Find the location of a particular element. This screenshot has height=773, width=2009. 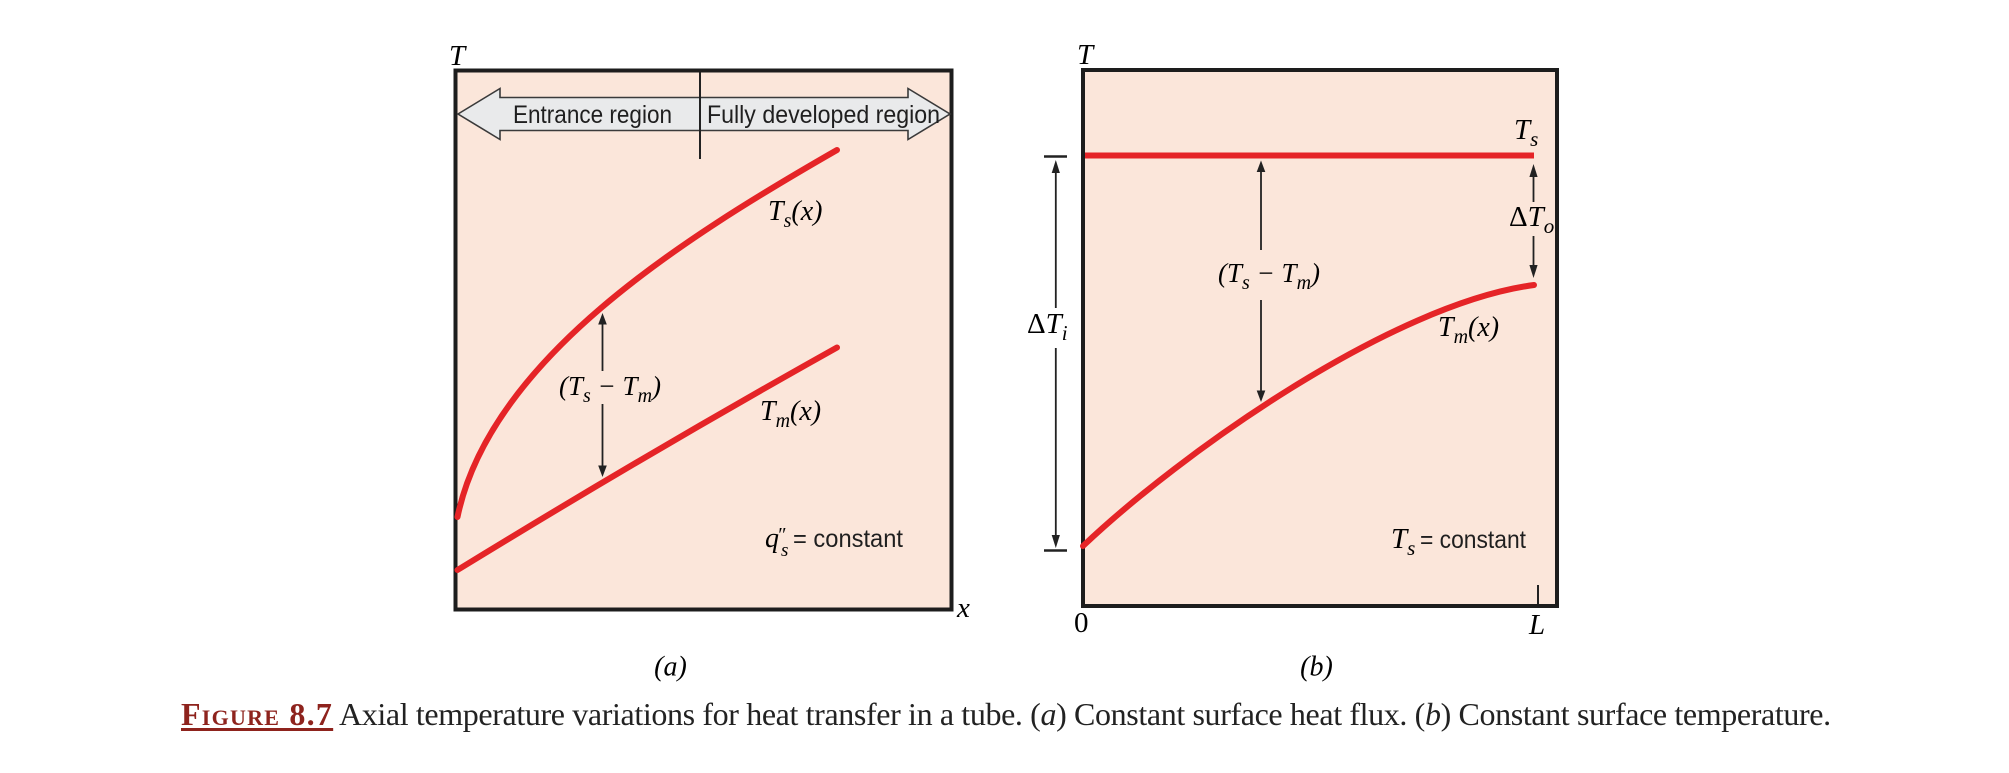

svg-text: x is located at coordinates (963, 608).